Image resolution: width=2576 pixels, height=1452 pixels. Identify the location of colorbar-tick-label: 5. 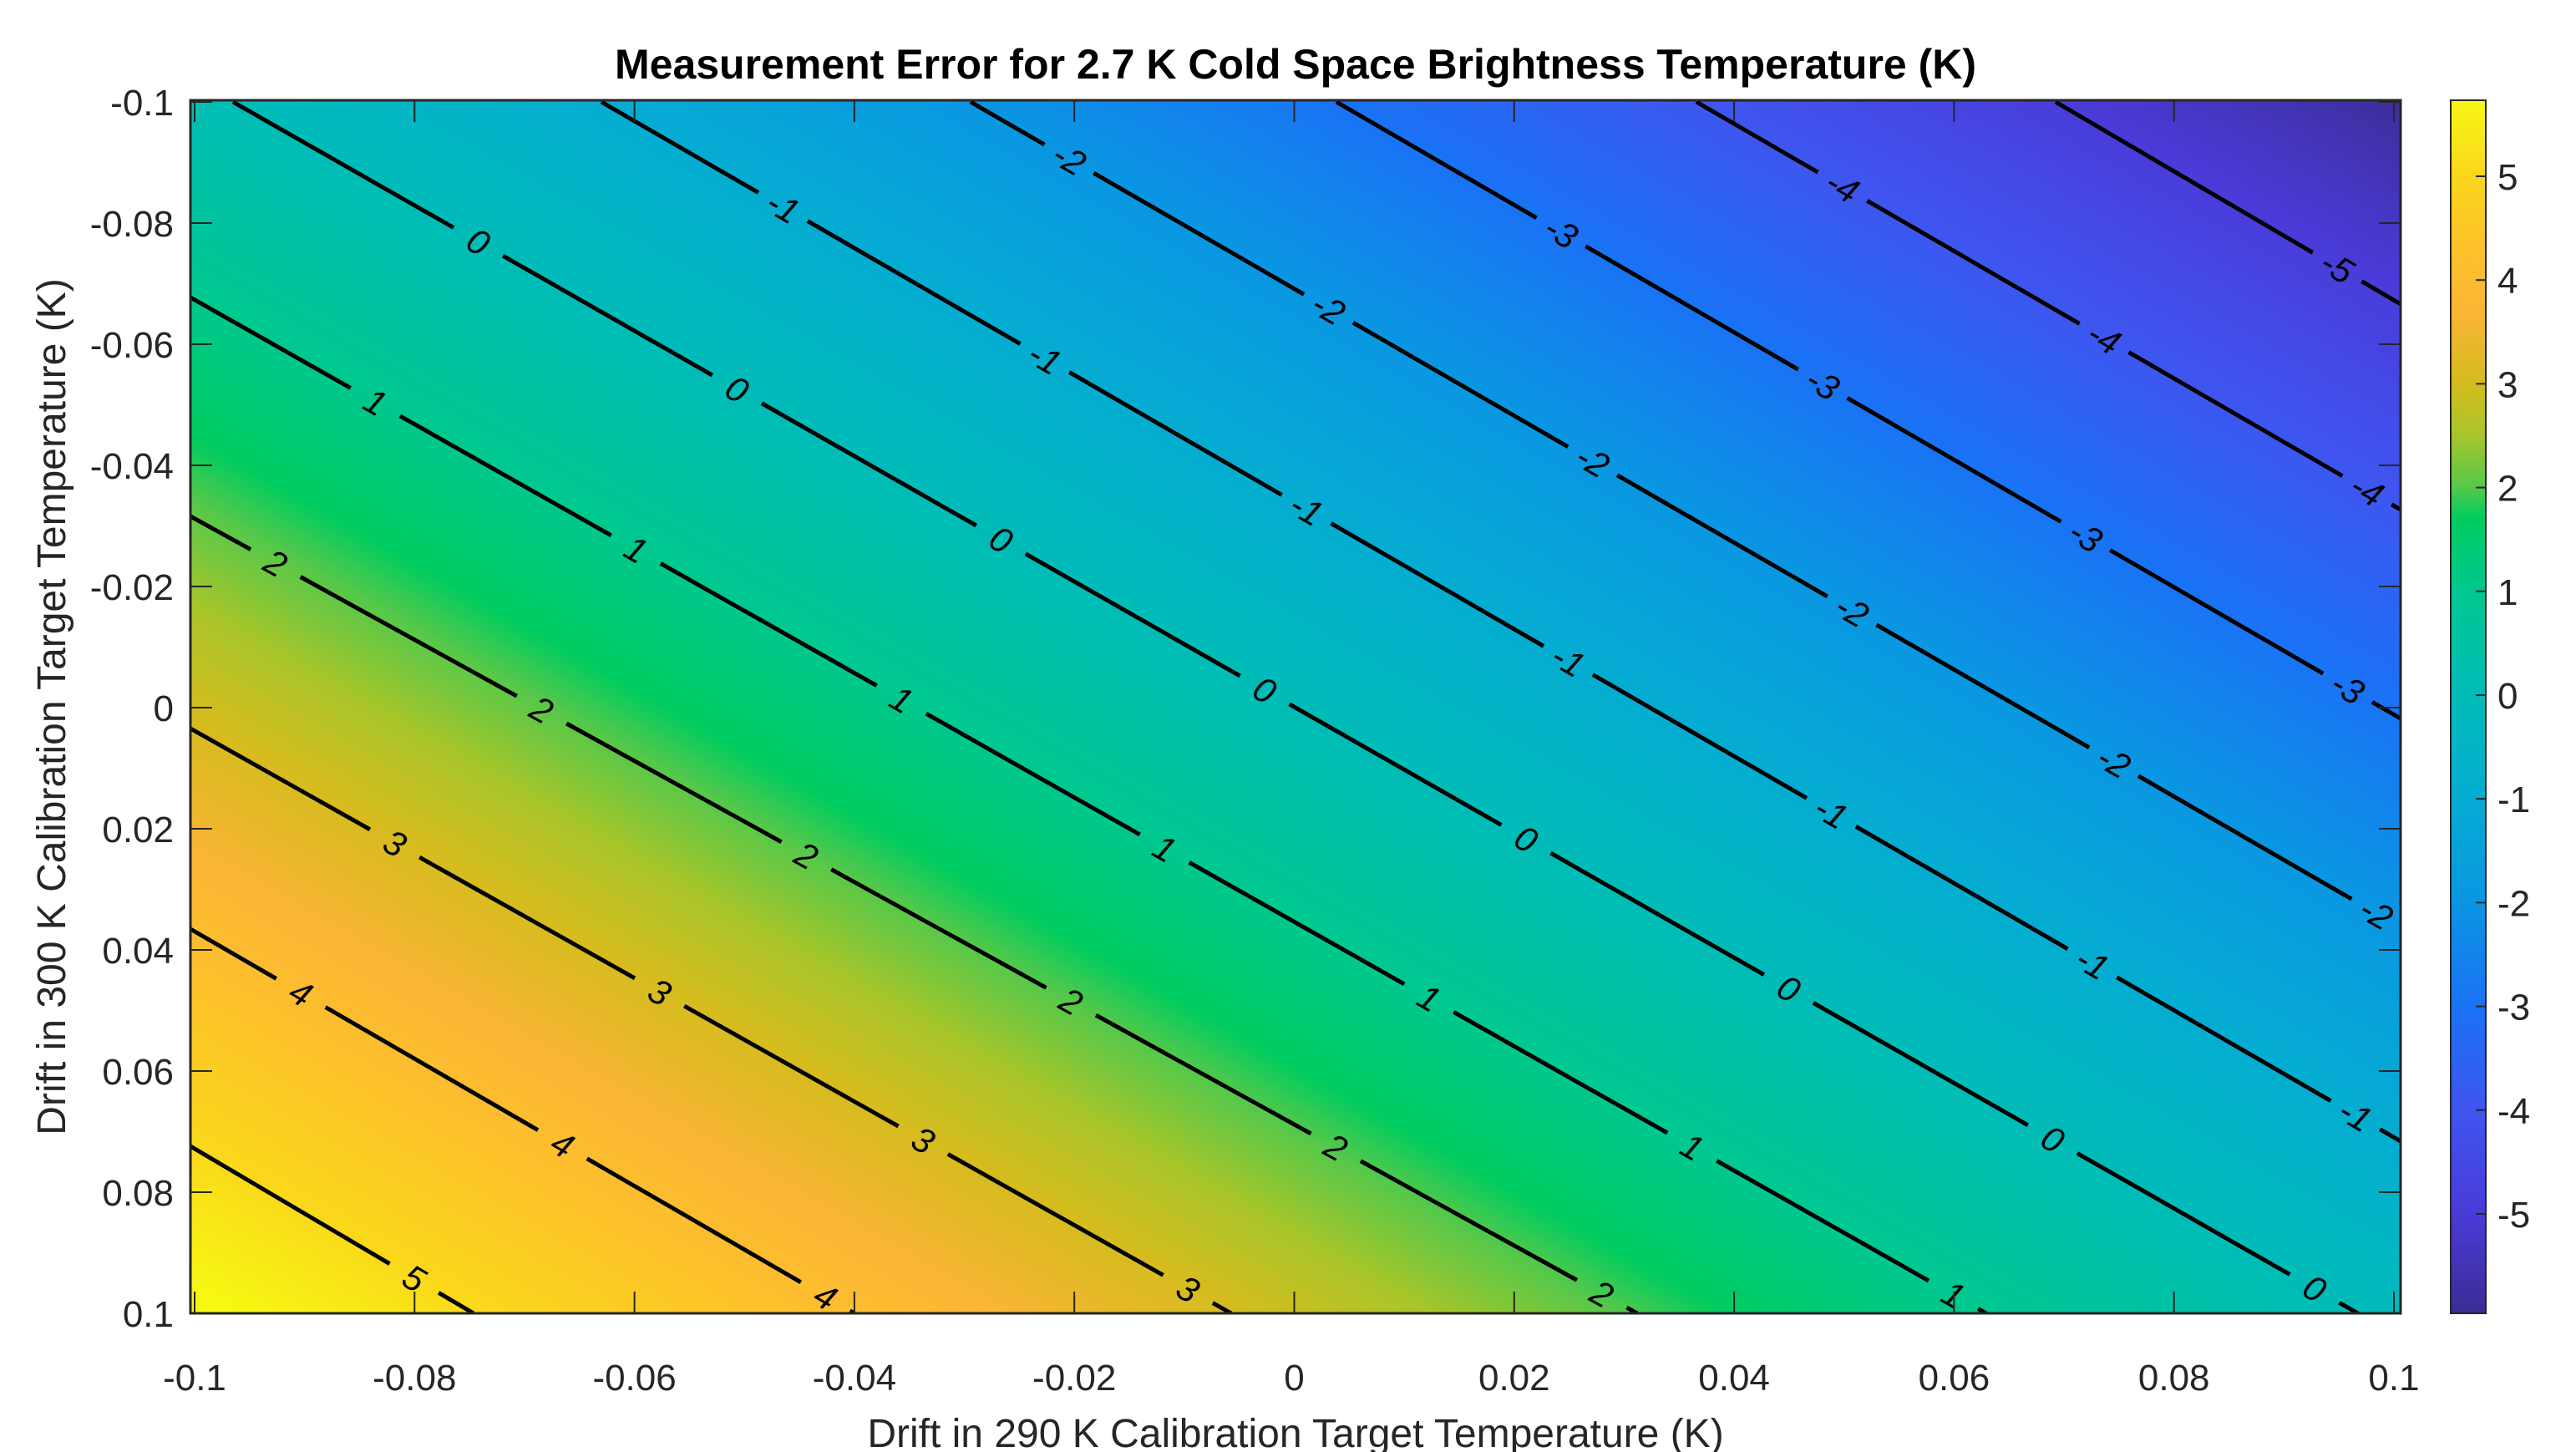
(2507, 177).